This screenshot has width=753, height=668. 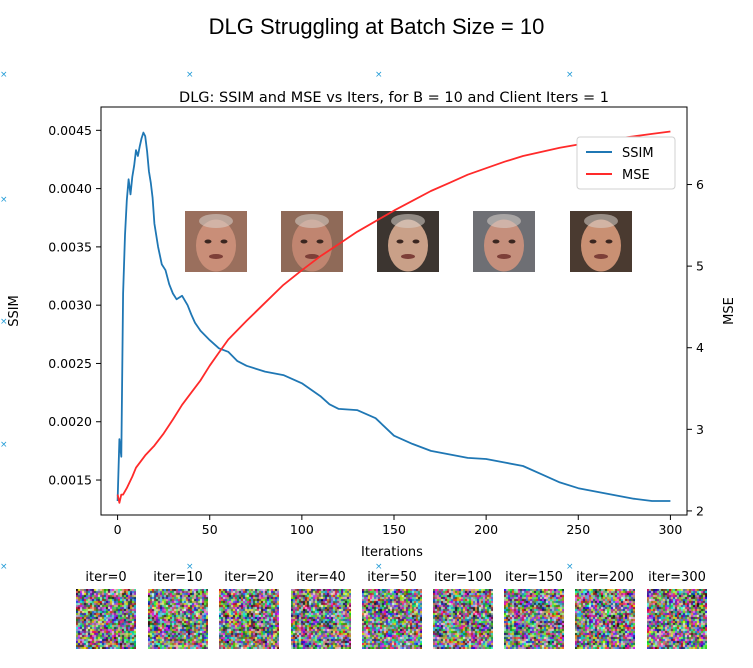 I want to click on y-right-tick-label: 4, so click(x=700, y=347).